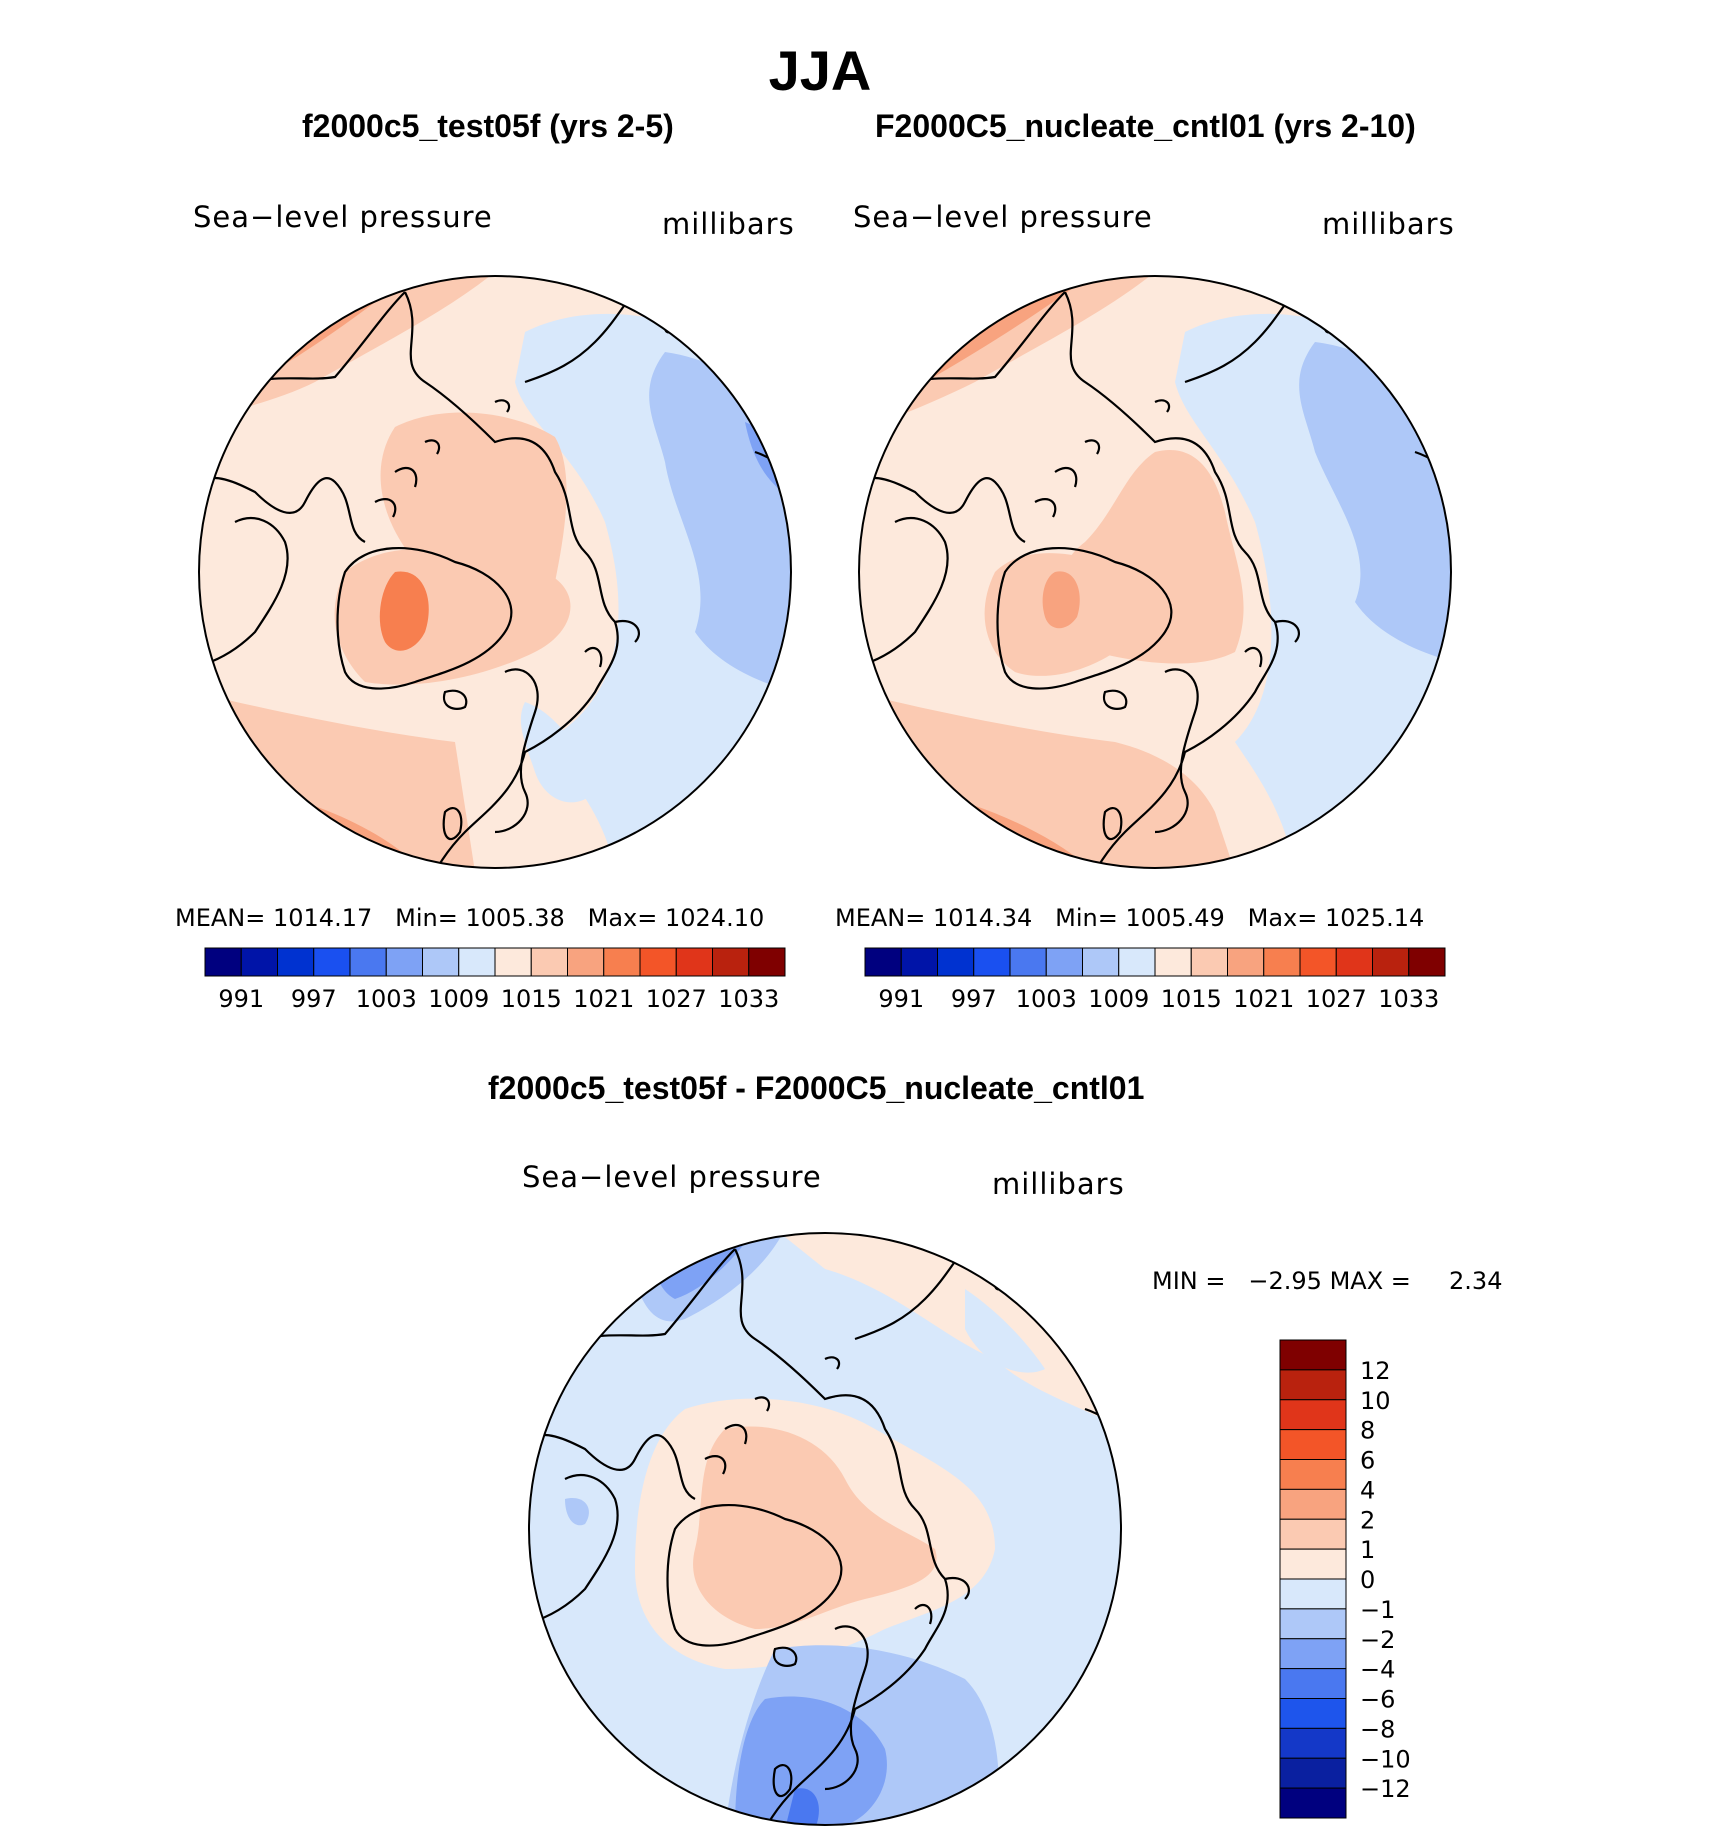 The width and height of the screenshot is (1710, 1840). I want to click on colorbar-tick-label: 12, so click(1375, 1371).